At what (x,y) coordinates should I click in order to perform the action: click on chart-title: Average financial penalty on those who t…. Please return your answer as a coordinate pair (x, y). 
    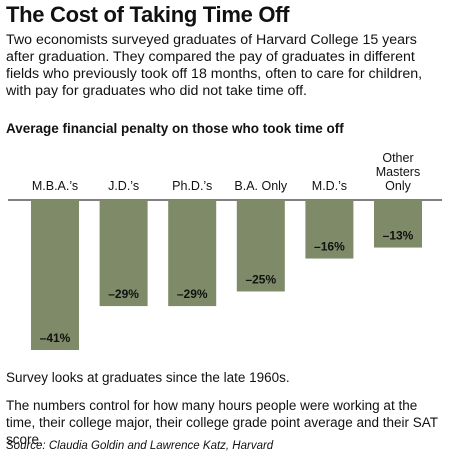
    Looking at the image, I should click on (175, 128).